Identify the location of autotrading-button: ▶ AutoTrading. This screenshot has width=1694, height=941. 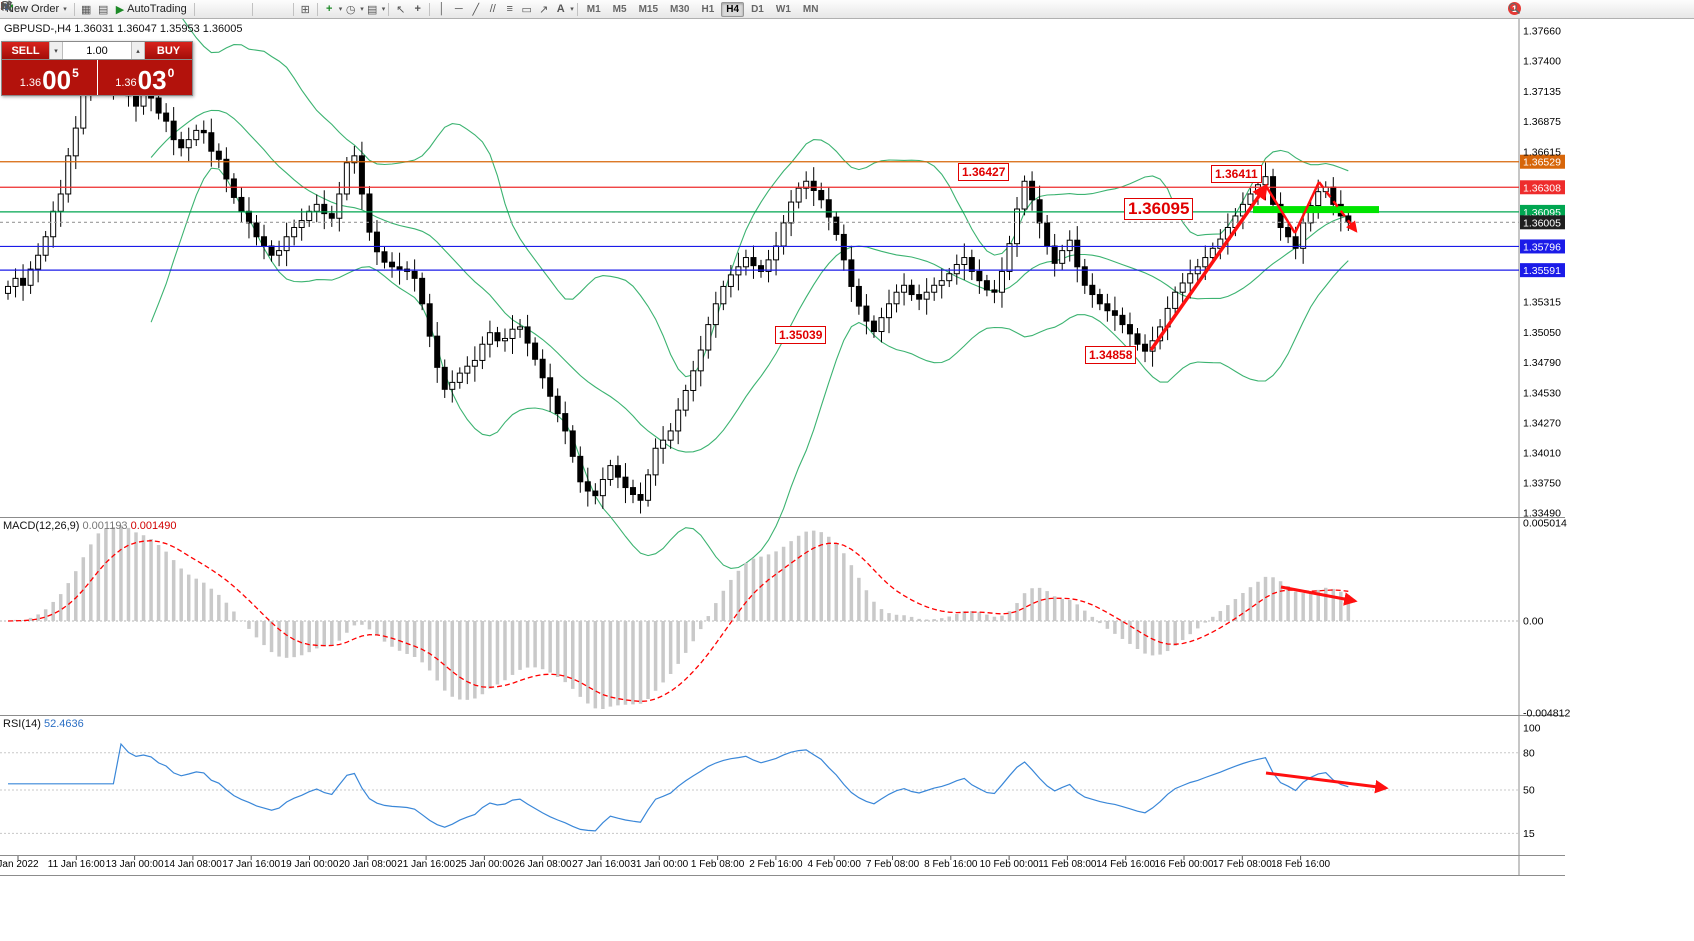
(151, 9).